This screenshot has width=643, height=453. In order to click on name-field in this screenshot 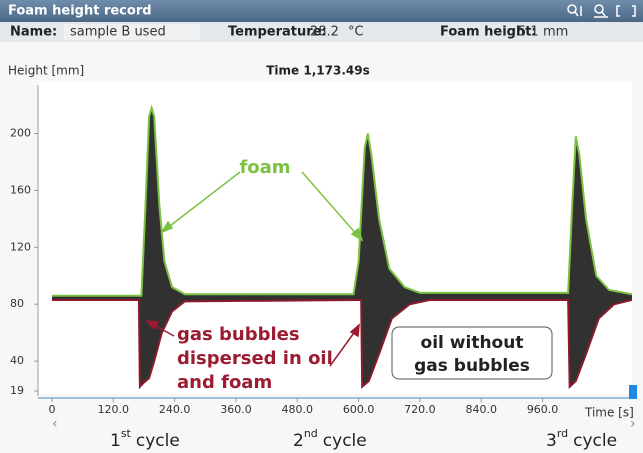, I will do `click(132, 32)`.